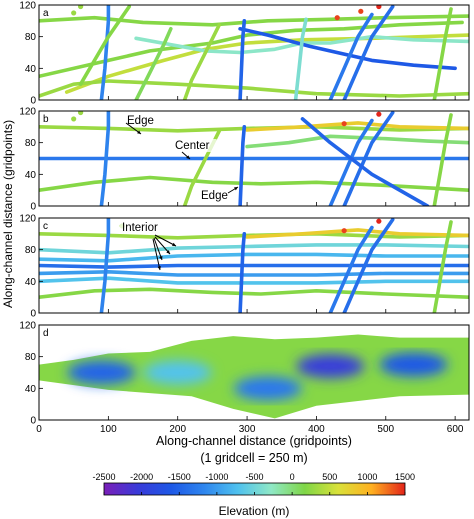 The width and height of the screenshot is (474, 519). Describe the element at coordinates (253, 483) in the screenshot. I see `colorbar-ticks: -2500 -2000 -1500 -1000 -500 0 500 1000 1500` at that location.